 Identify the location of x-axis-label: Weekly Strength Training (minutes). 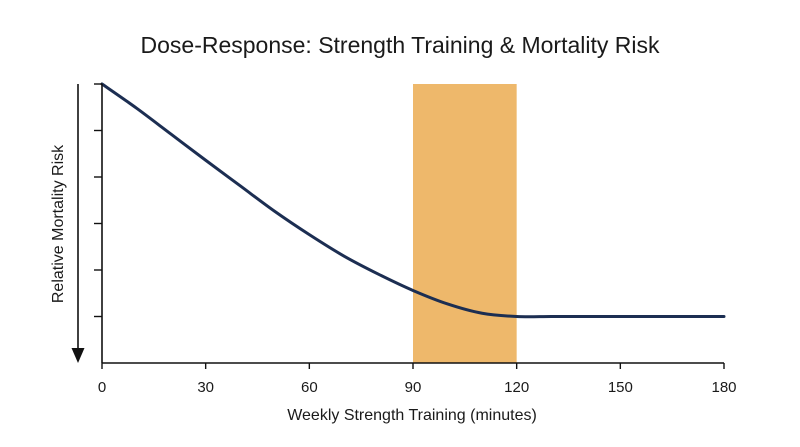
(412, 415).